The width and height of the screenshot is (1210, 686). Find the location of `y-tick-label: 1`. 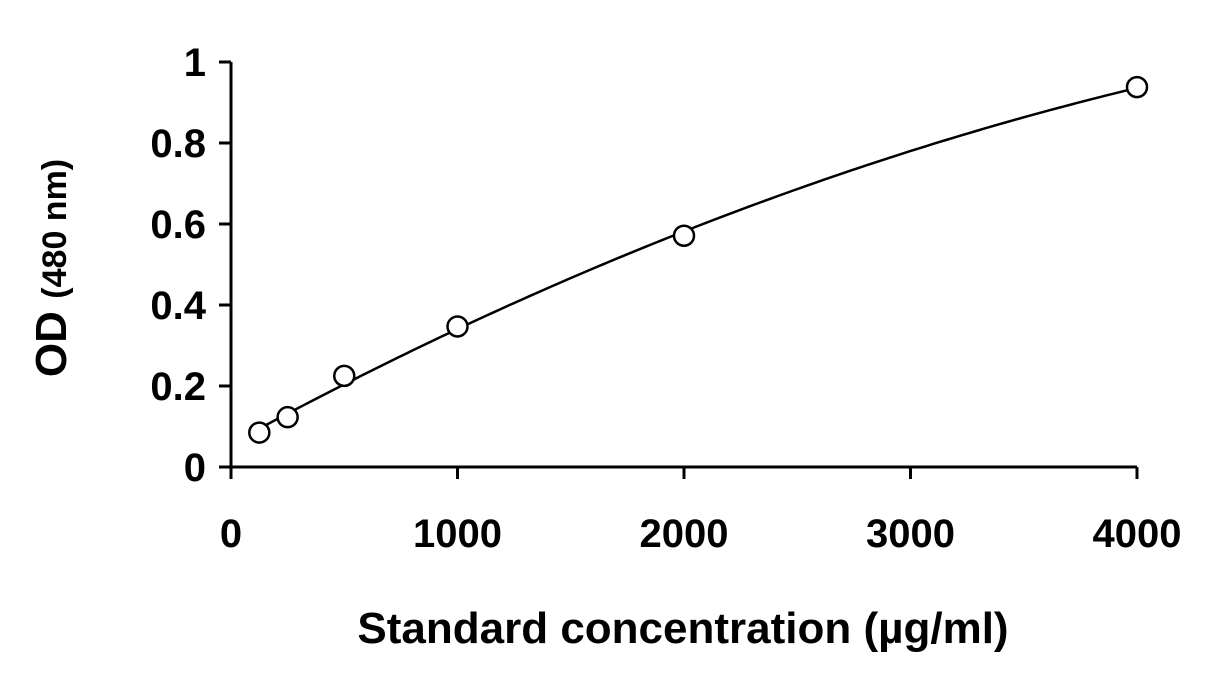

y-tick-label: 1 is located at coordinates (195, 63).